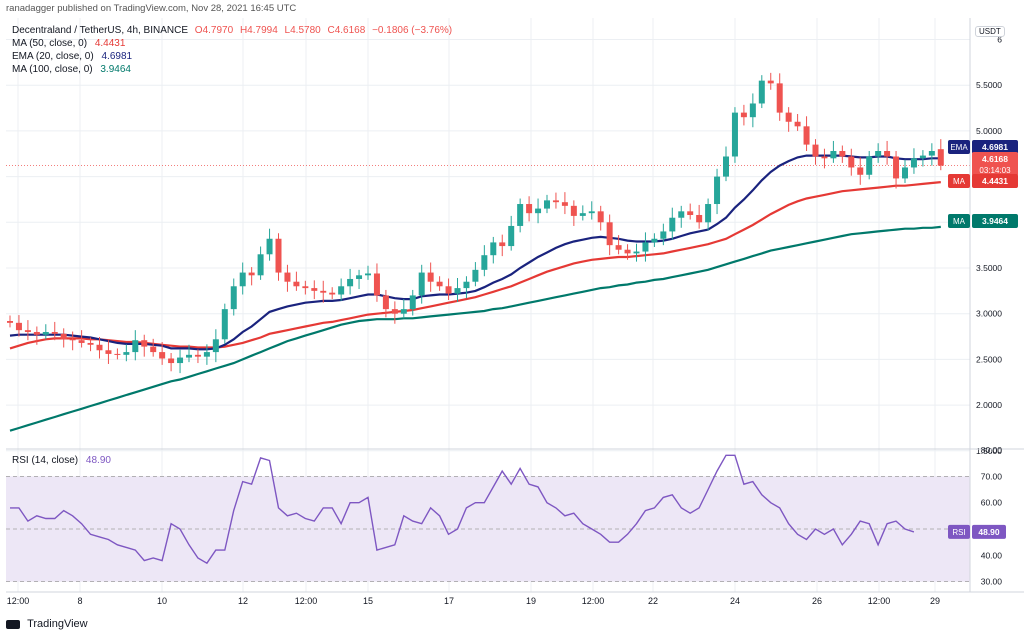 This screenshot has width=1024, height=637. I want to click on indicator-ma100: MA (100, close, 0) 3.9464, so click(71, 69).